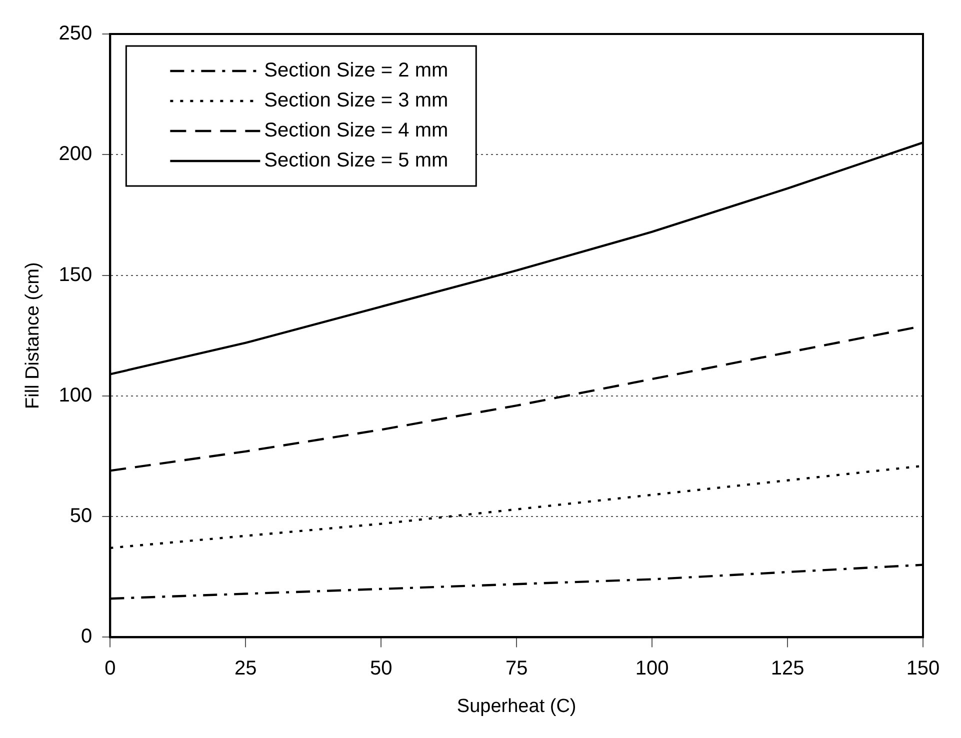  I want to click on y-tick-label: 0, so click(86, 637).